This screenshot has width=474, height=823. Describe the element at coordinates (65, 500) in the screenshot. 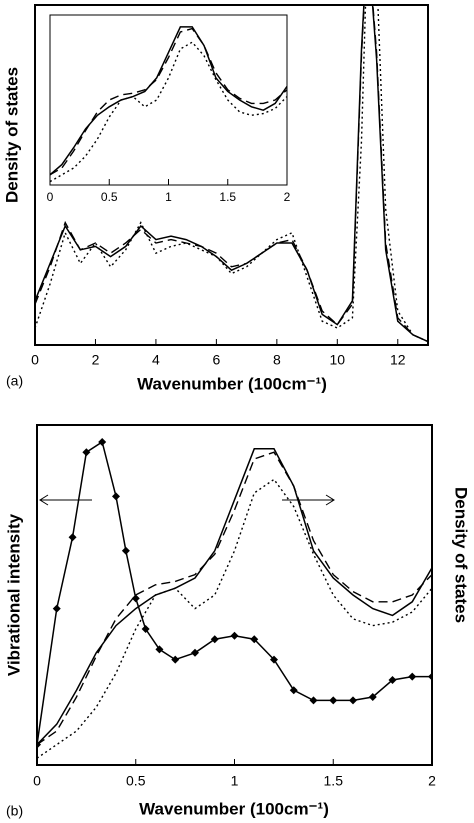

I see `arrow-left` at that location.